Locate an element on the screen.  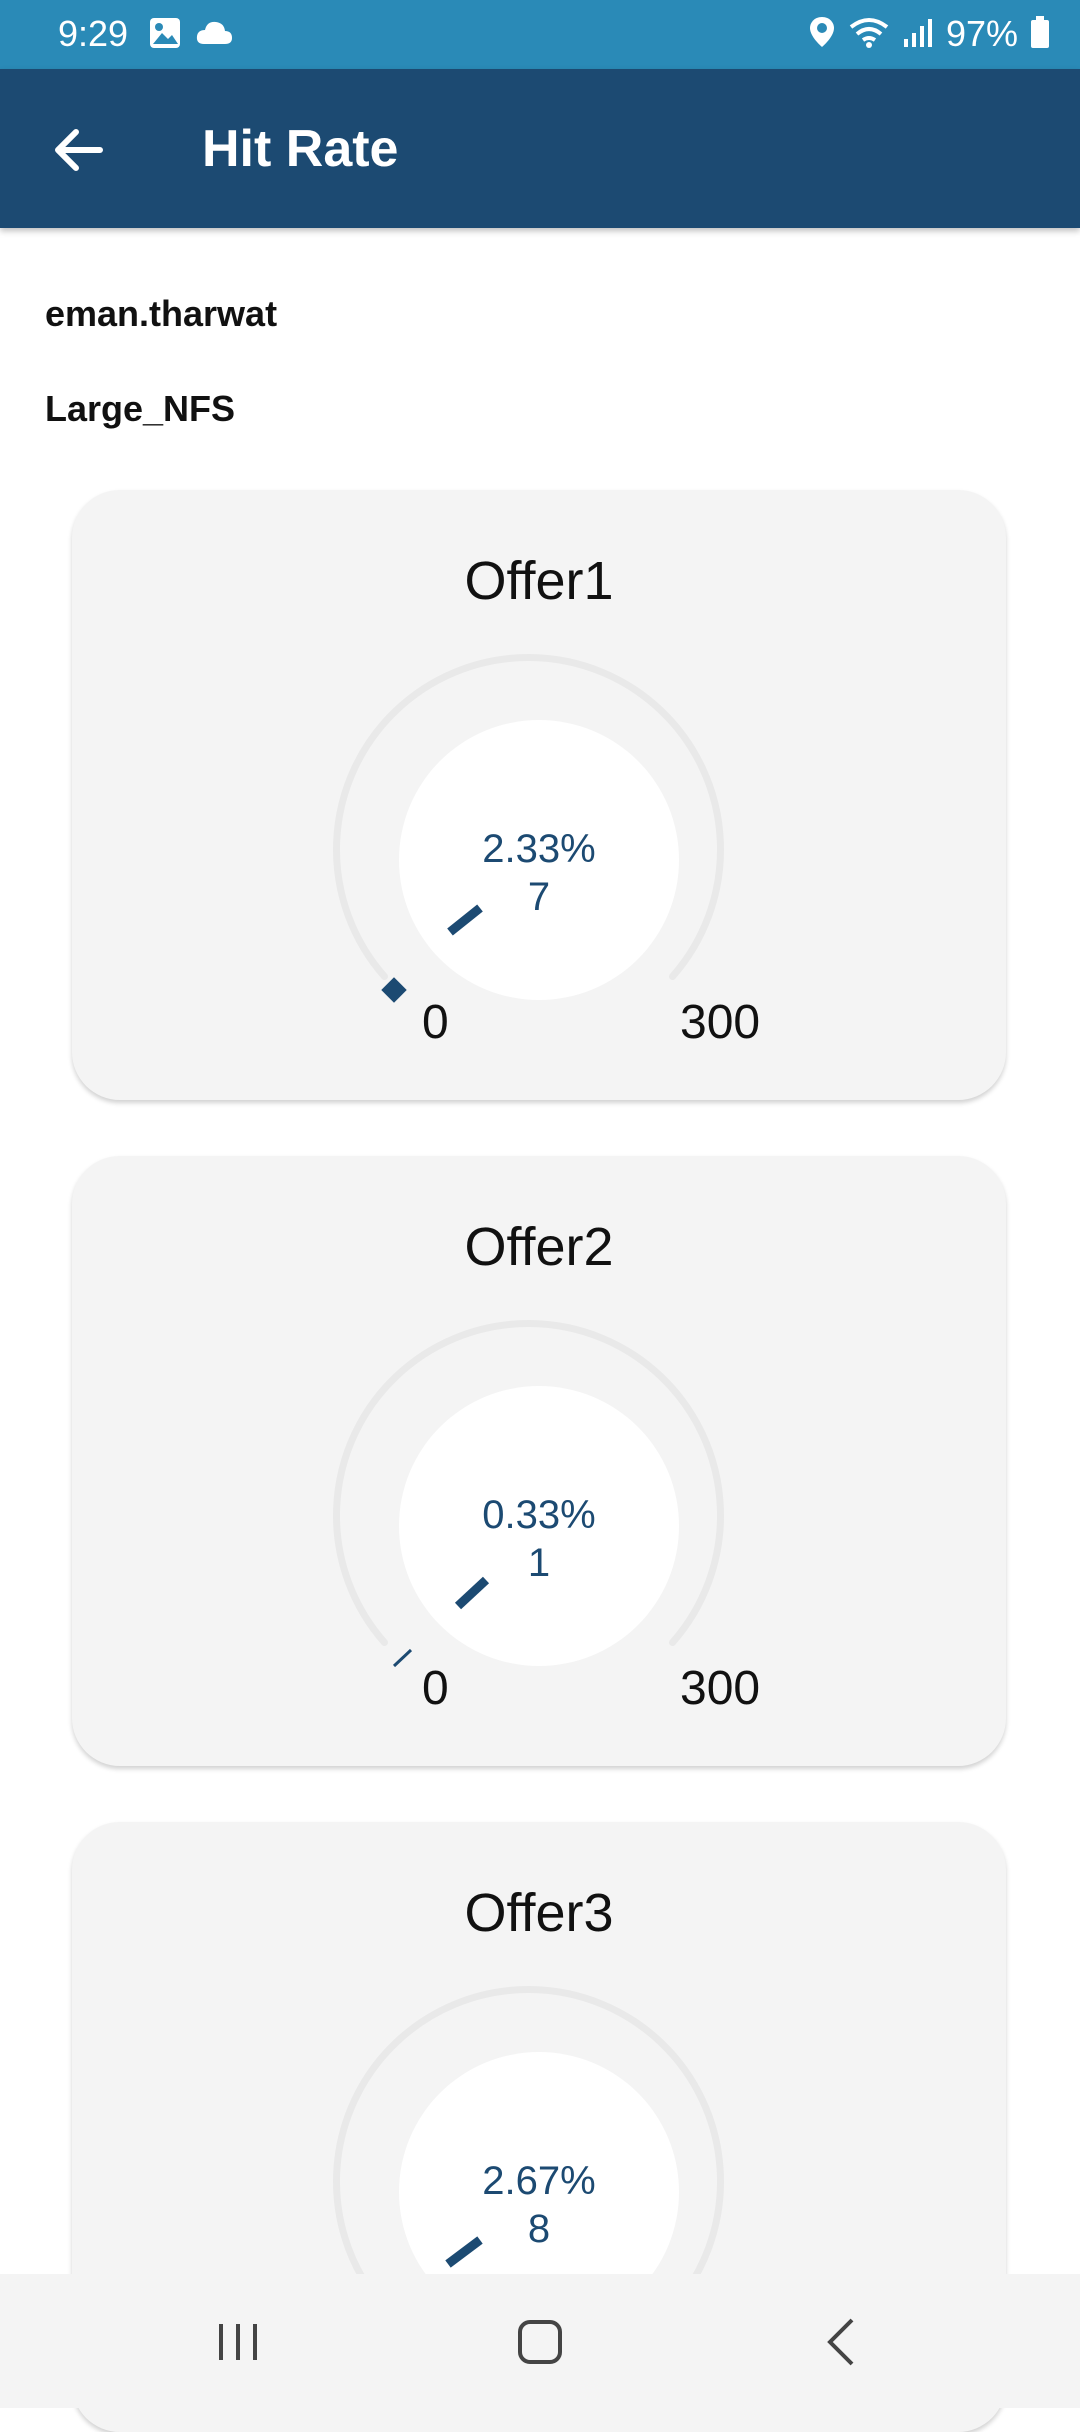
gauge-count: 7 is located at coordinates (539, 897).